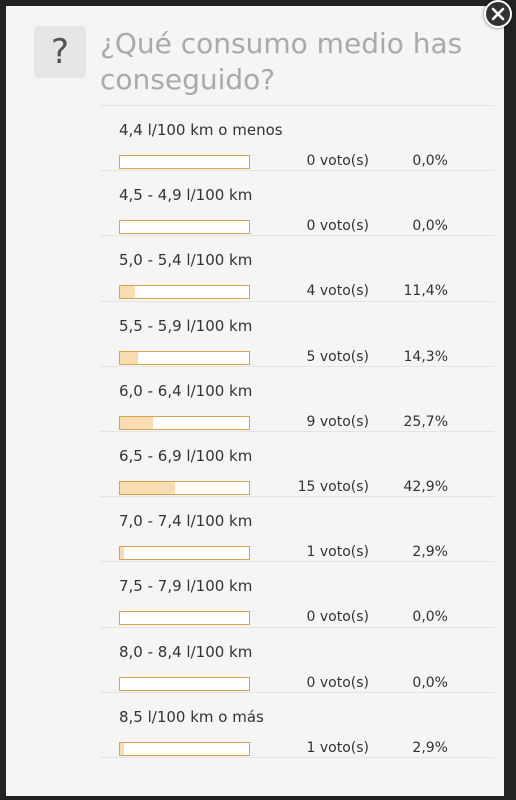 This screenshot has height=800, width=516. Describe the element at coordinates (191, 716) in the screenshot. I see `option-label: 8,5 l/100 km o más` at that location.